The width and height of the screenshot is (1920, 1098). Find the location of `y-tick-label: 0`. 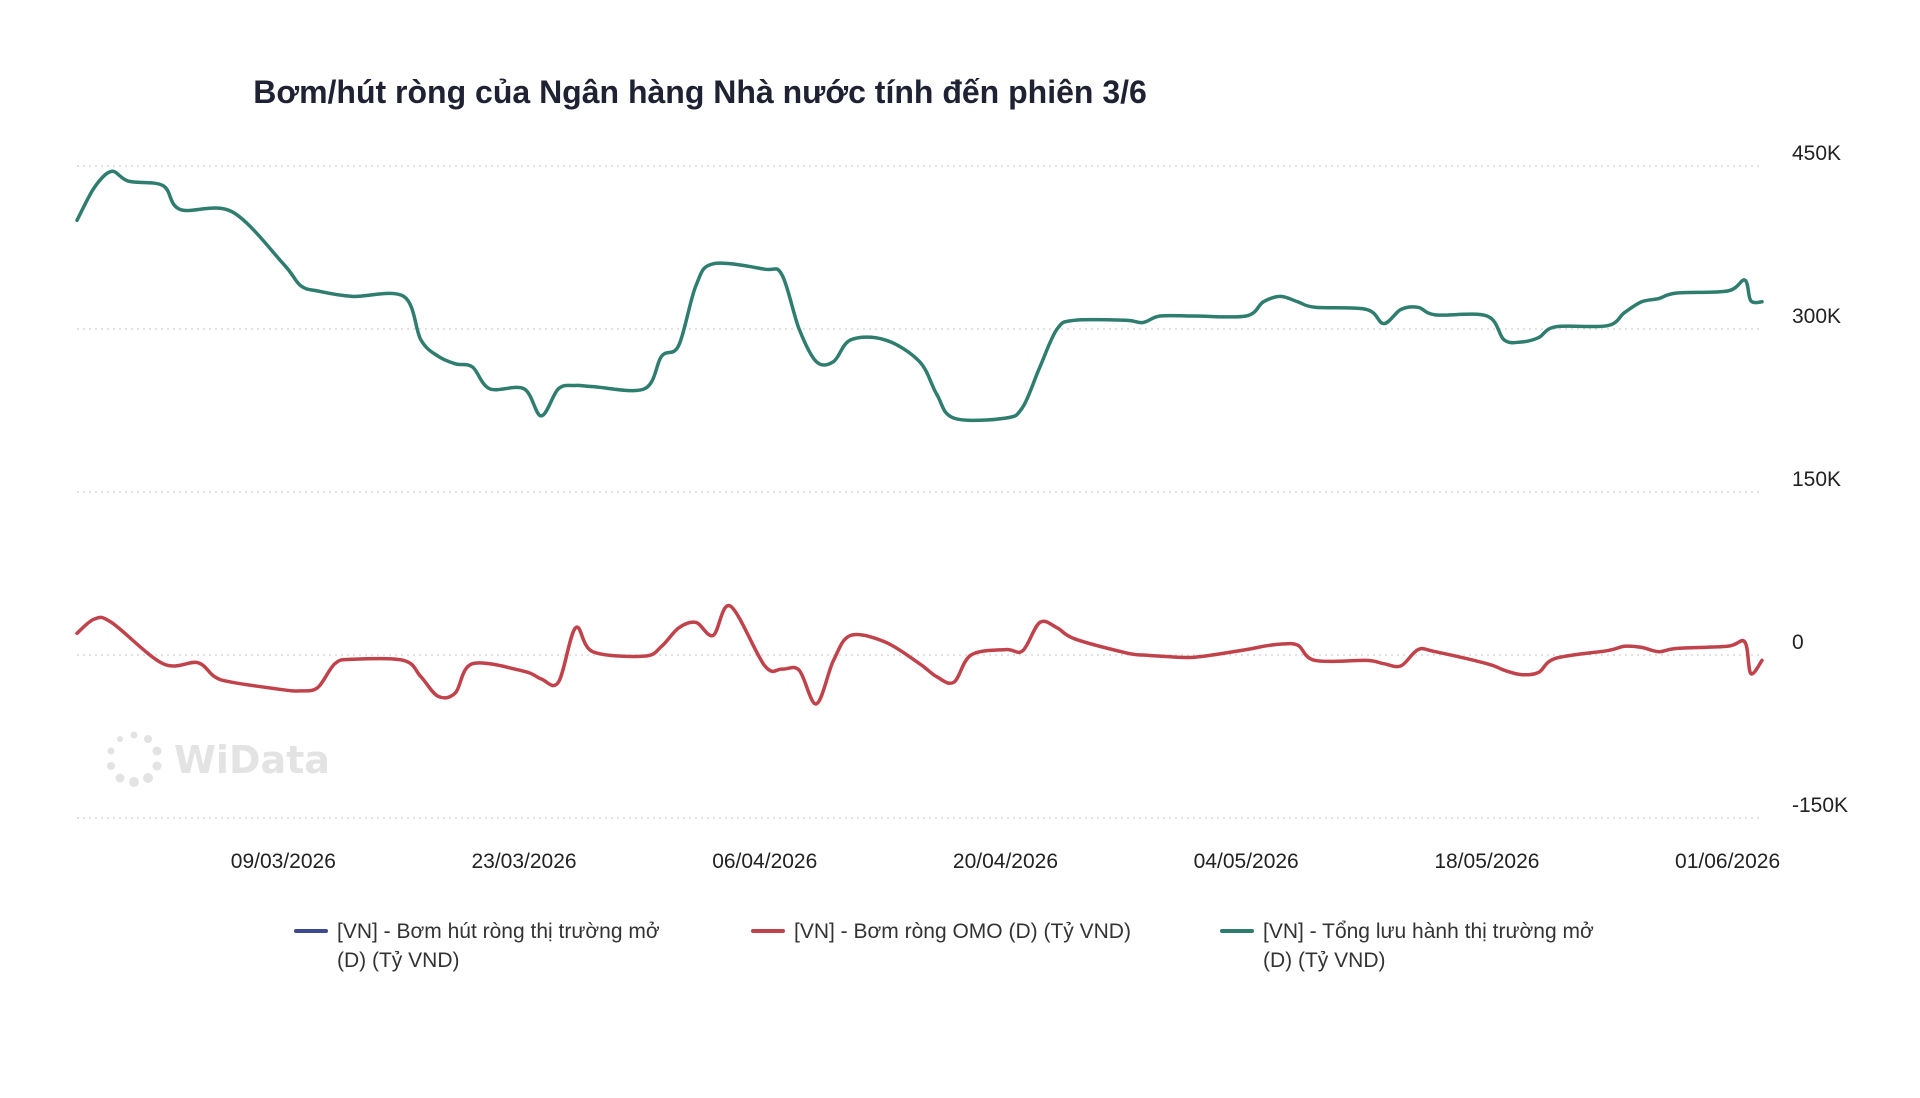

y-tick-label: 0 is located at coordinates (1798, 642).